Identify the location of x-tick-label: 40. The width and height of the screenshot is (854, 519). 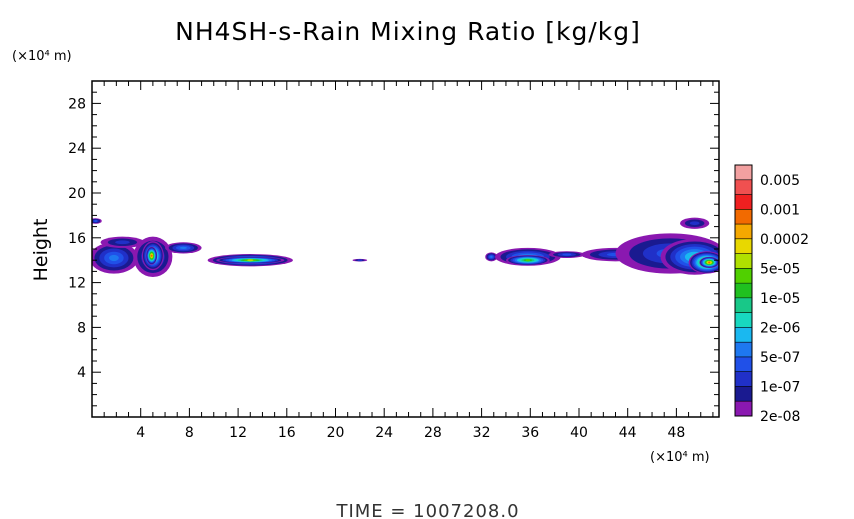
(579, 433).